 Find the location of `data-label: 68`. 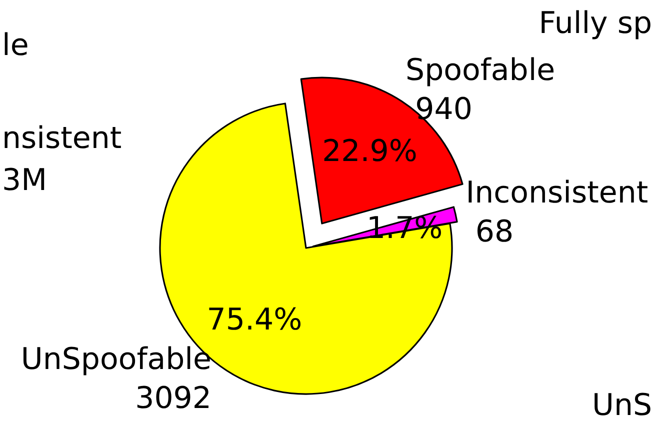

data-label: 68 is located at coordinates (494, 232).